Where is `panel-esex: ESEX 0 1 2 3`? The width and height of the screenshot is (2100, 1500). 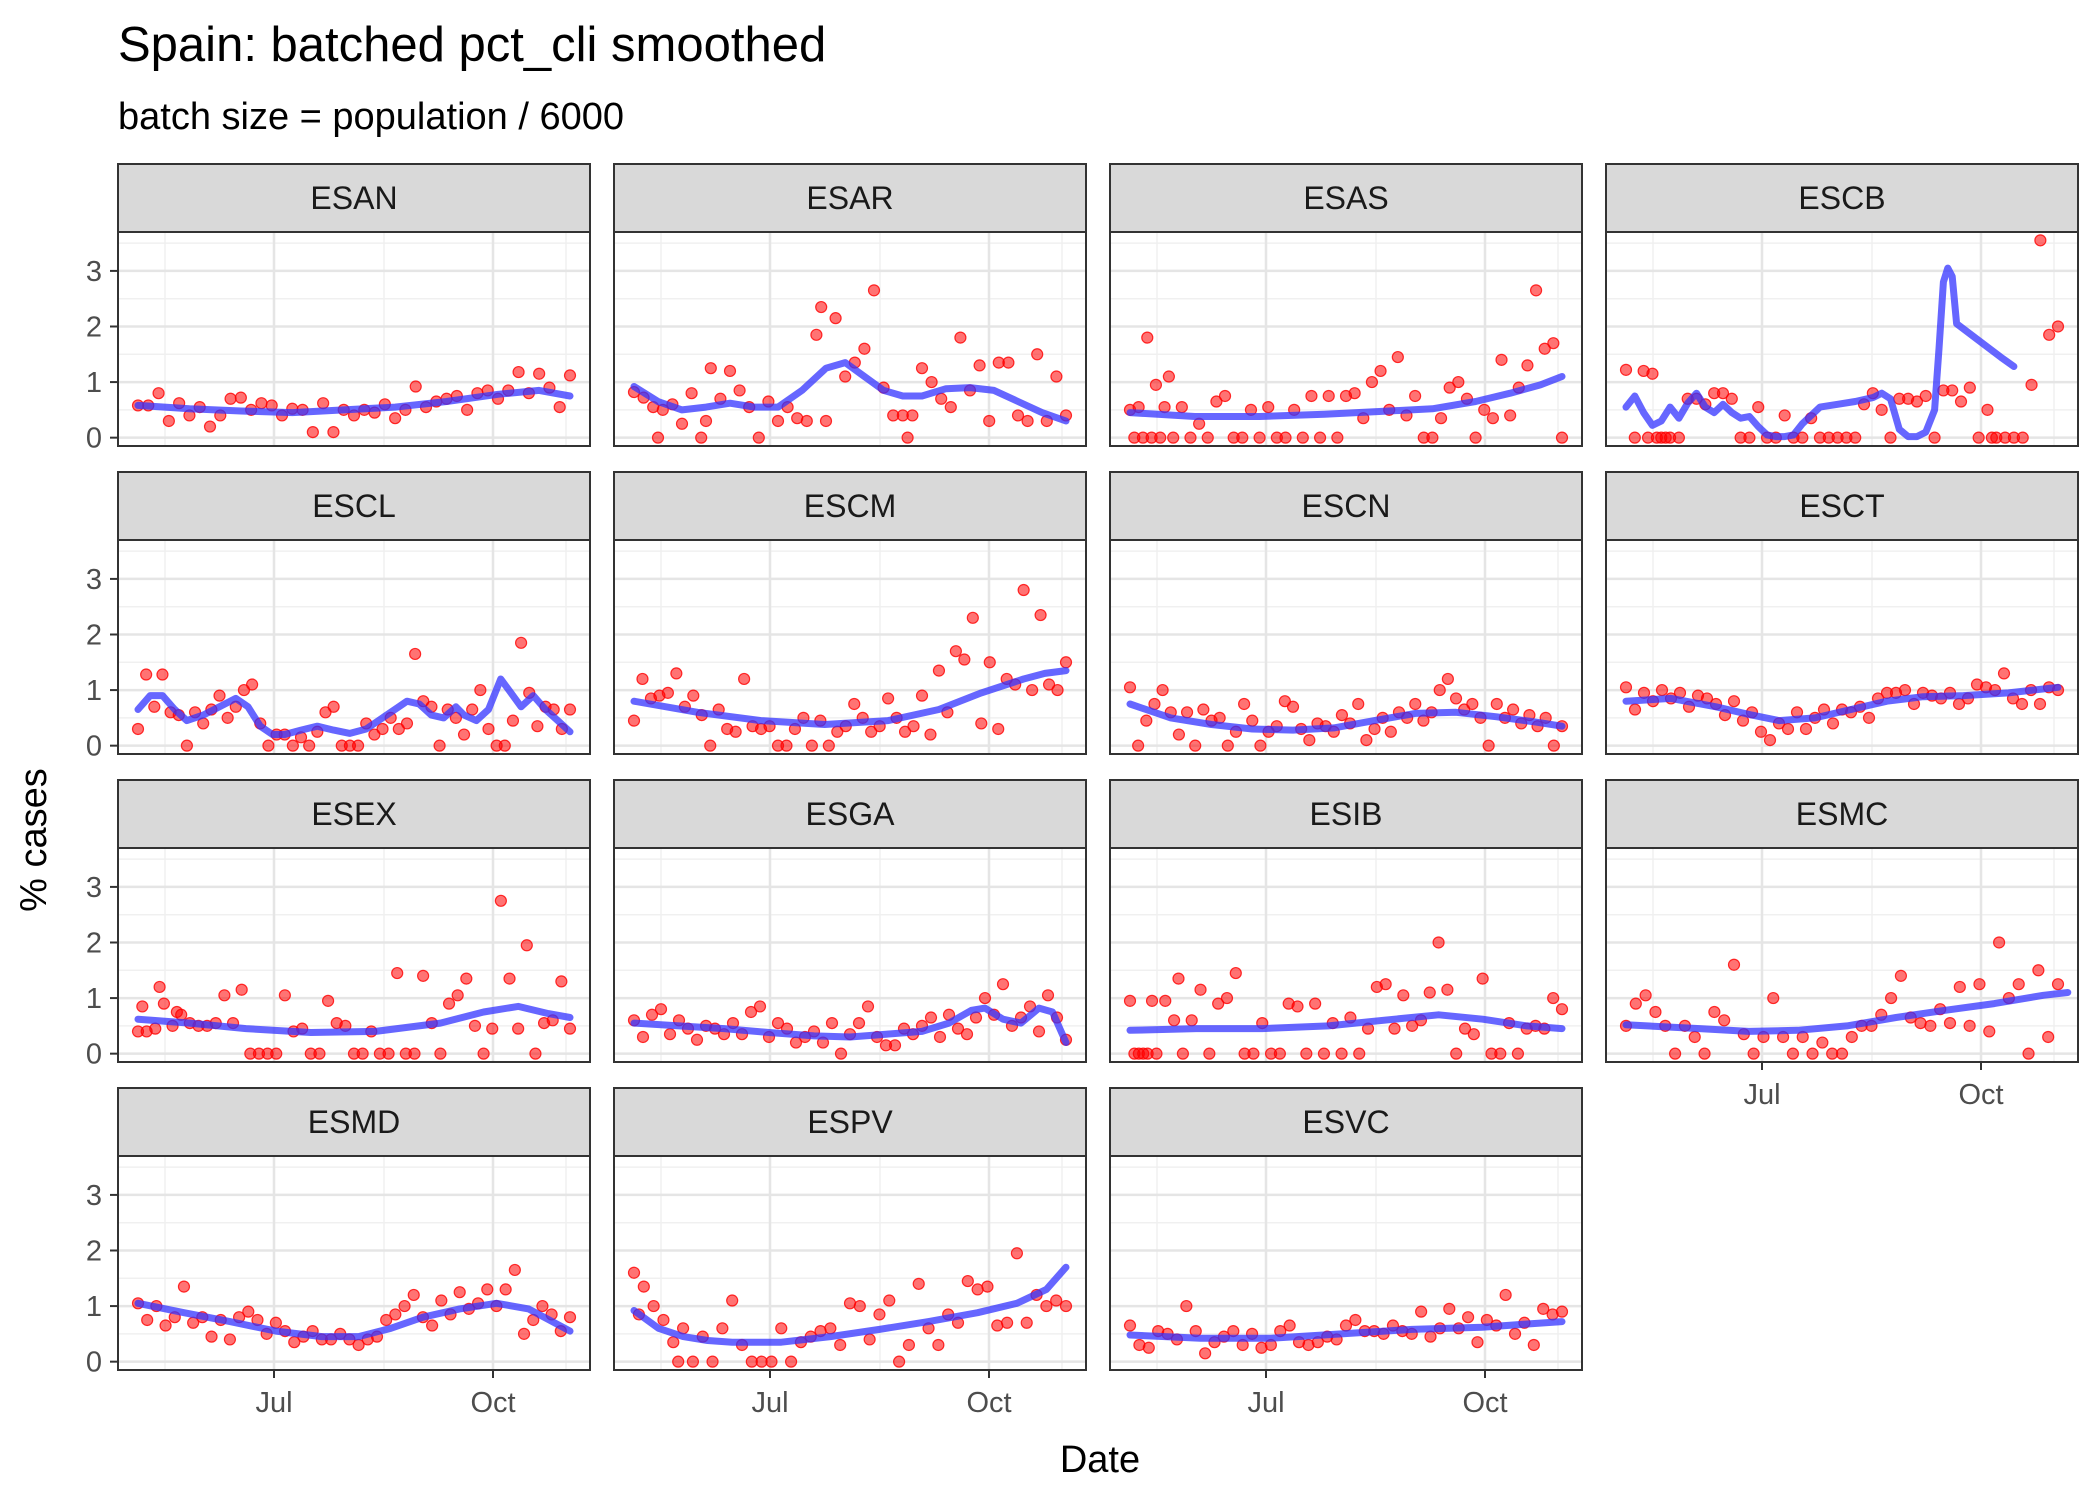 panel-esex: ESEX 0 1 2 3 is located at coordinates (338, 925).